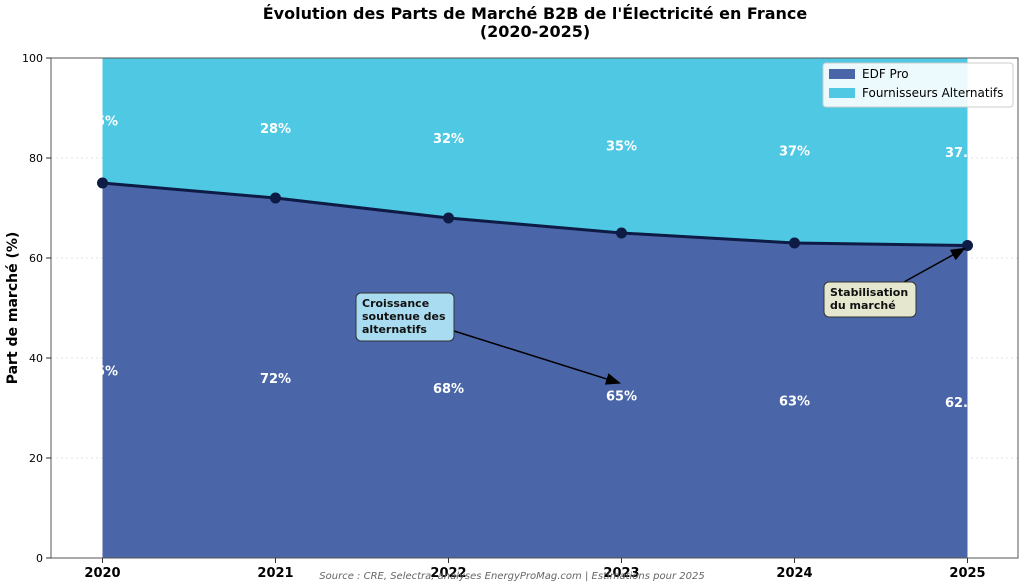 The image size is (1024, 585). Describe the element at coordinates (535, 31) in the screenshot. I see `chart-title-line2: (2020-2025)` at that location.